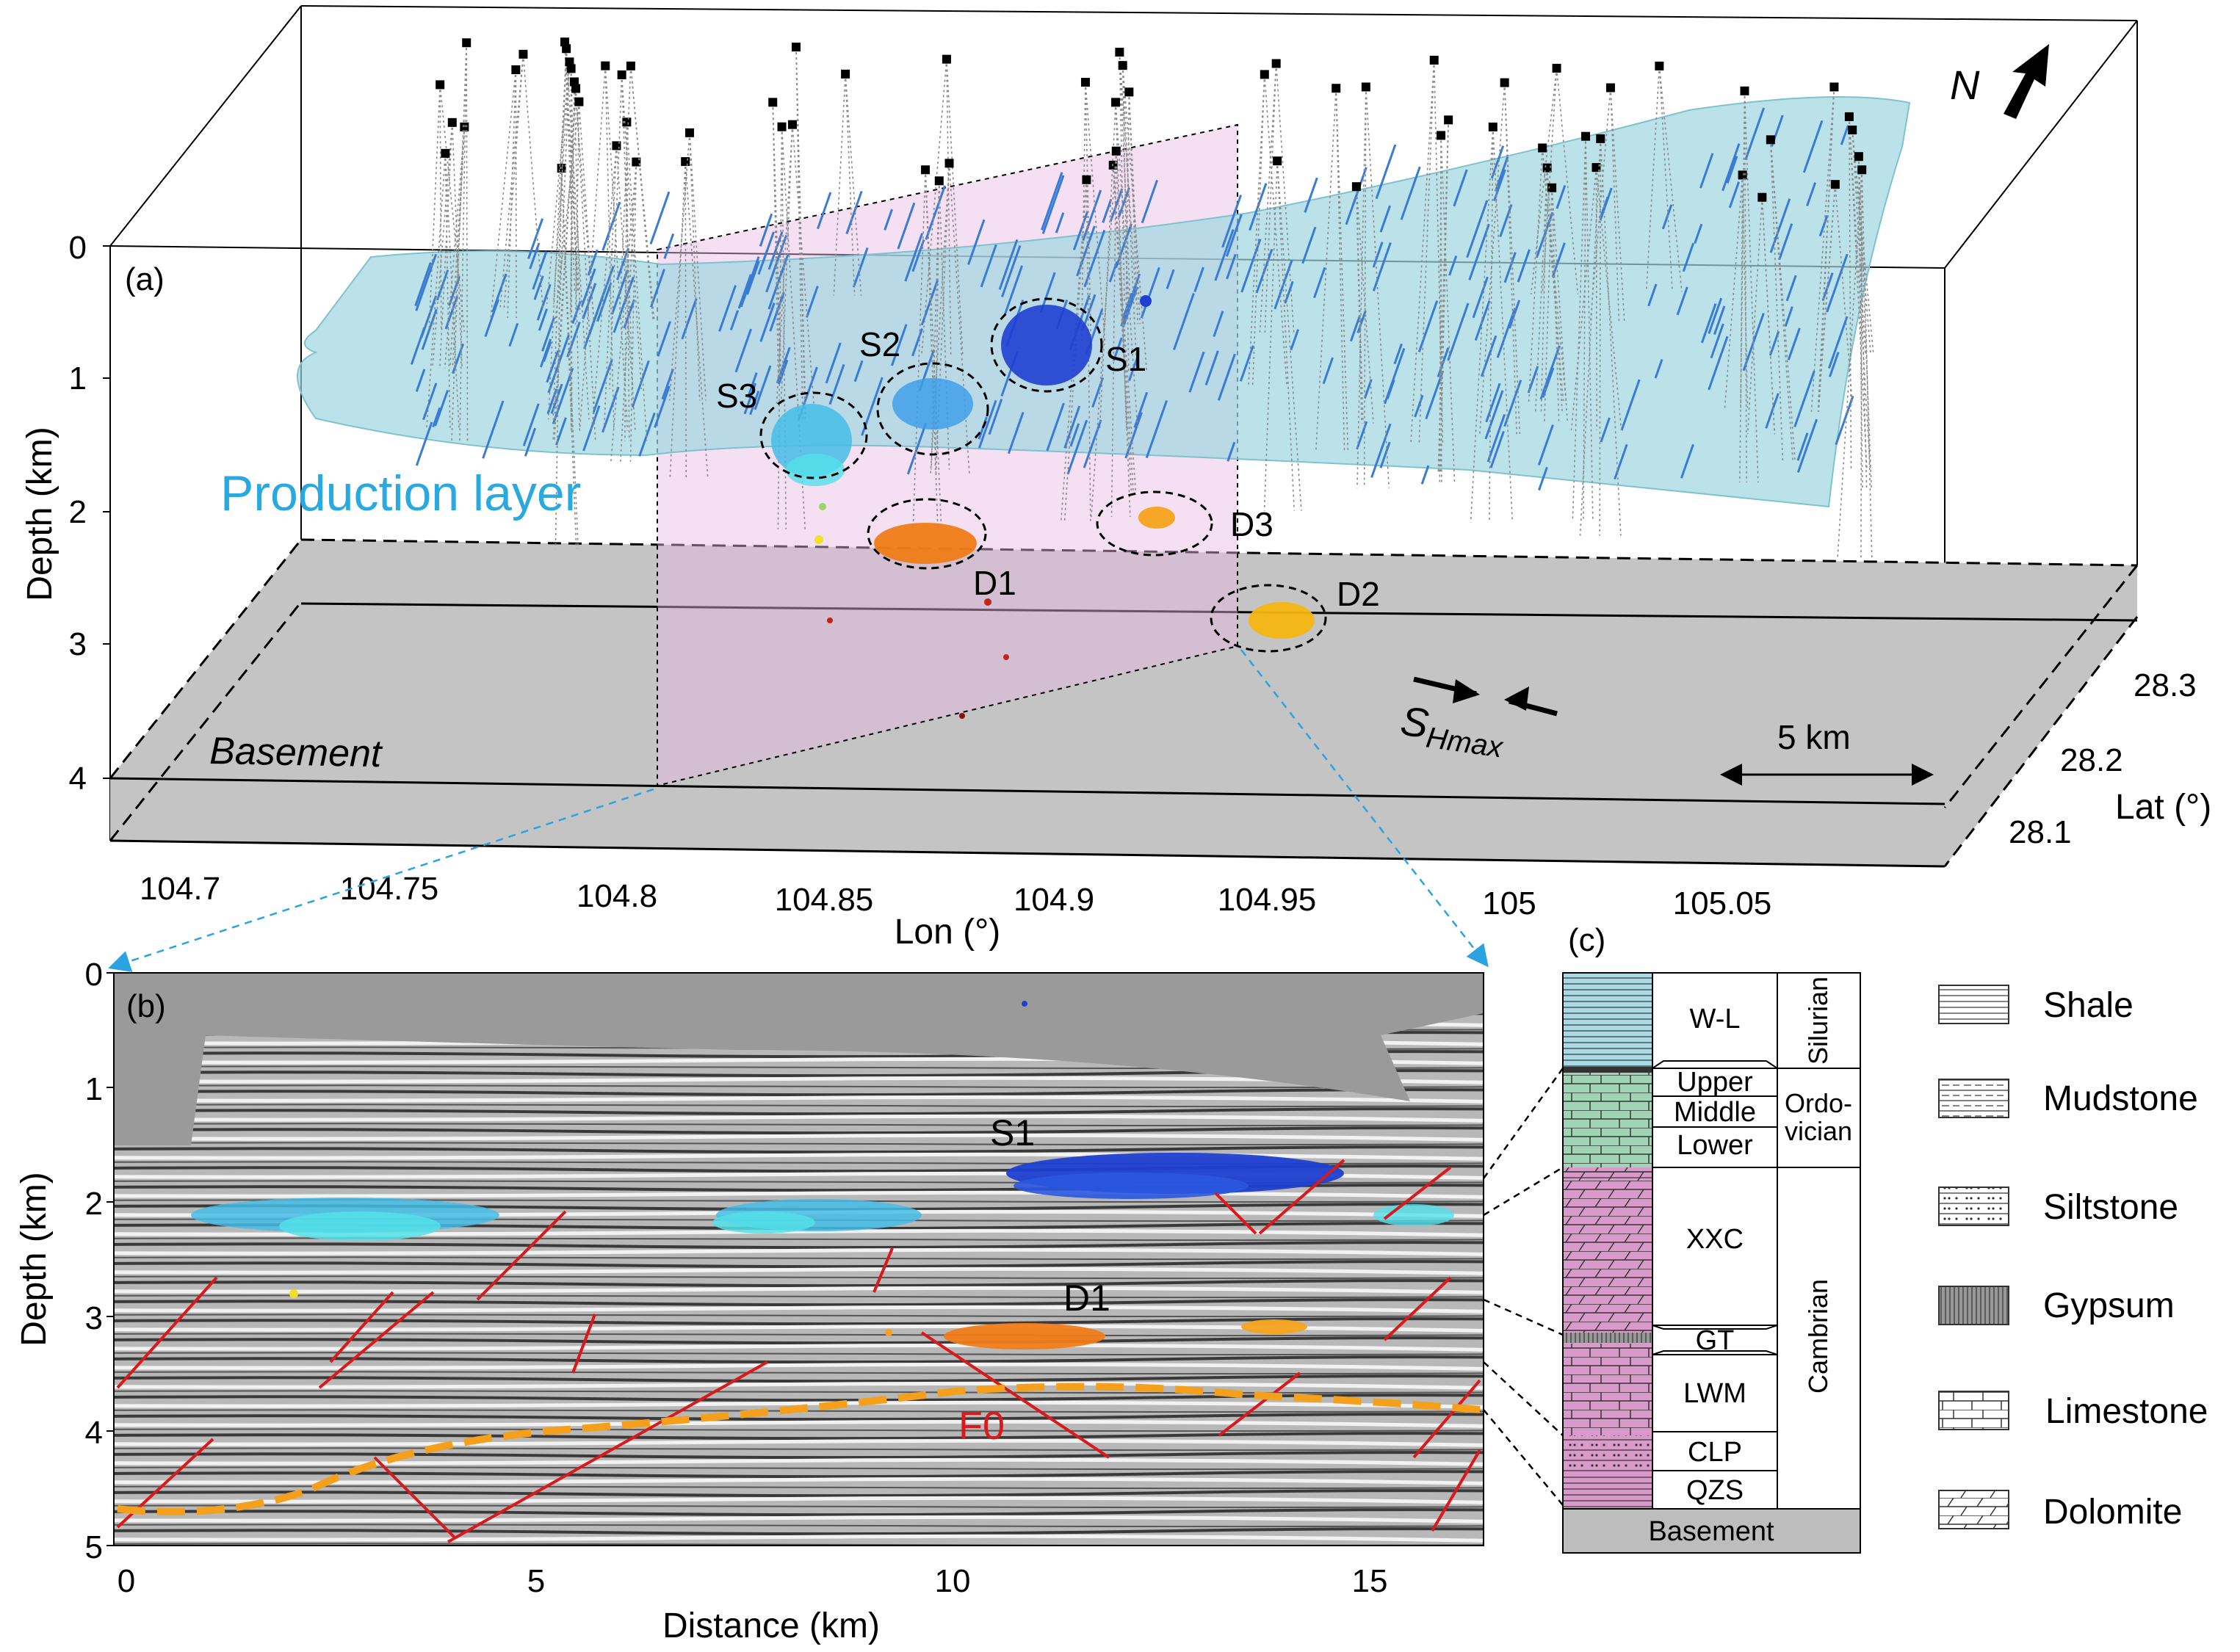 The width and height of the screenshot is (2240, 1652). What do you see at coordinates (2109, 1305) in the screenshot?
I see `svg-text: Gypsum` at bounding box center [2109, 1305].